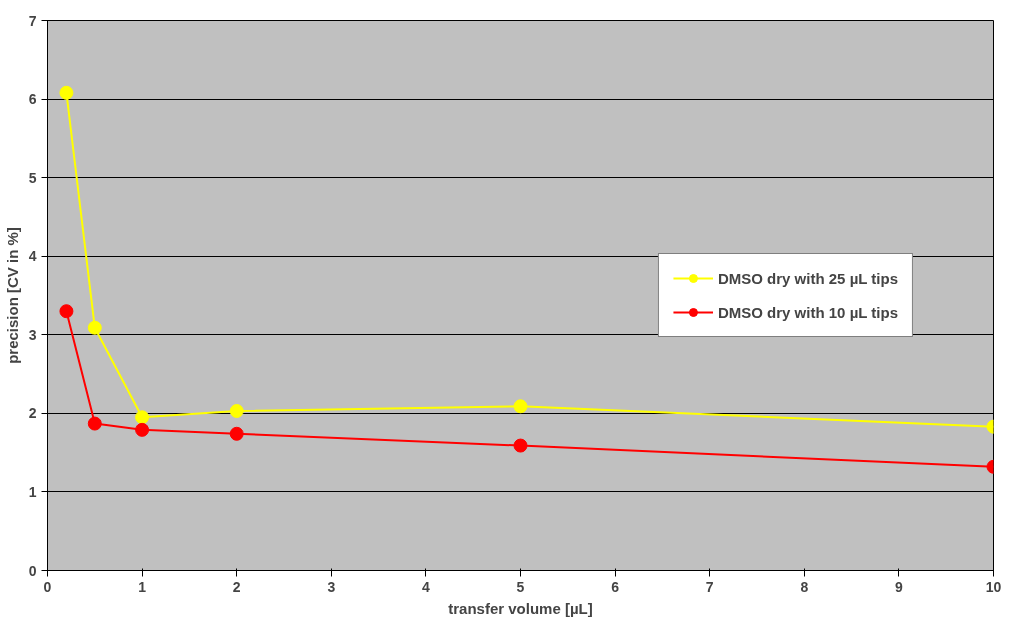 This screenshot has width=1013, height=619. What do you see at coordinates (615, 586) in the screenshot?
I see `x-tick-label: 6` at bounding box center [615, 586].